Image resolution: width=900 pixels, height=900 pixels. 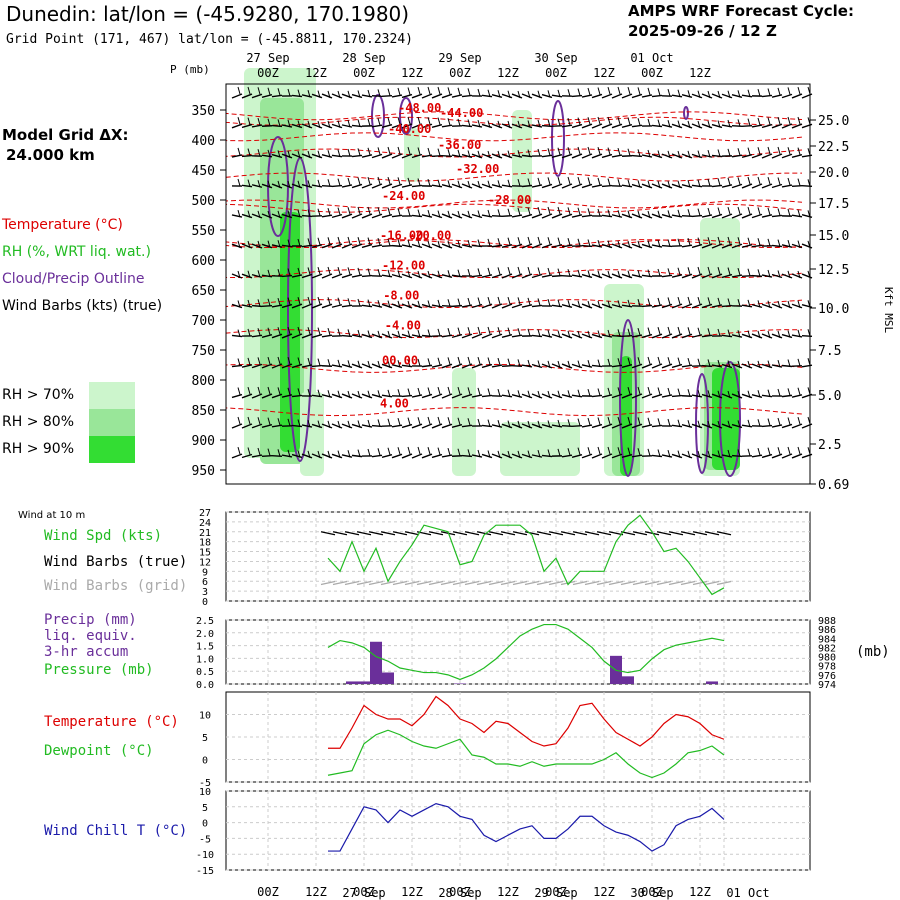 What do you see at coordinates (205, 716) in the screenshot?
I see `temperature-dewpoint-ytick: 10` at bounding box center [205, 716].